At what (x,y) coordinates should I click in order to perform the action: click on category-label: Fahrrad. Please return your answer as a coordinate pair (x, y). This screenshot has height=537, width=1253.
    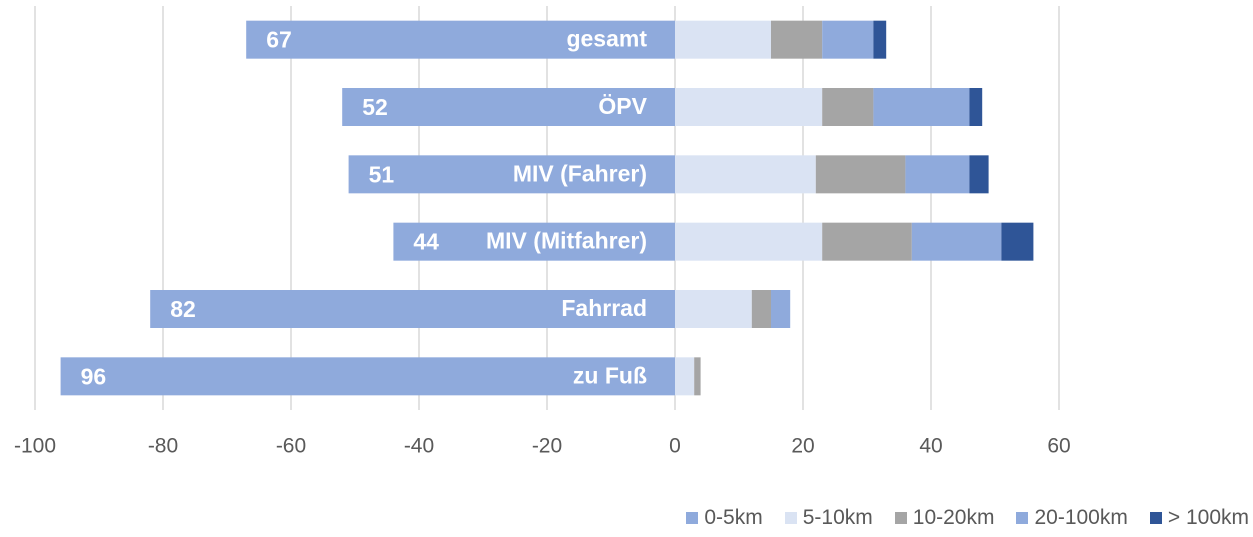
    Looking at the image, I should click on (604, 308).